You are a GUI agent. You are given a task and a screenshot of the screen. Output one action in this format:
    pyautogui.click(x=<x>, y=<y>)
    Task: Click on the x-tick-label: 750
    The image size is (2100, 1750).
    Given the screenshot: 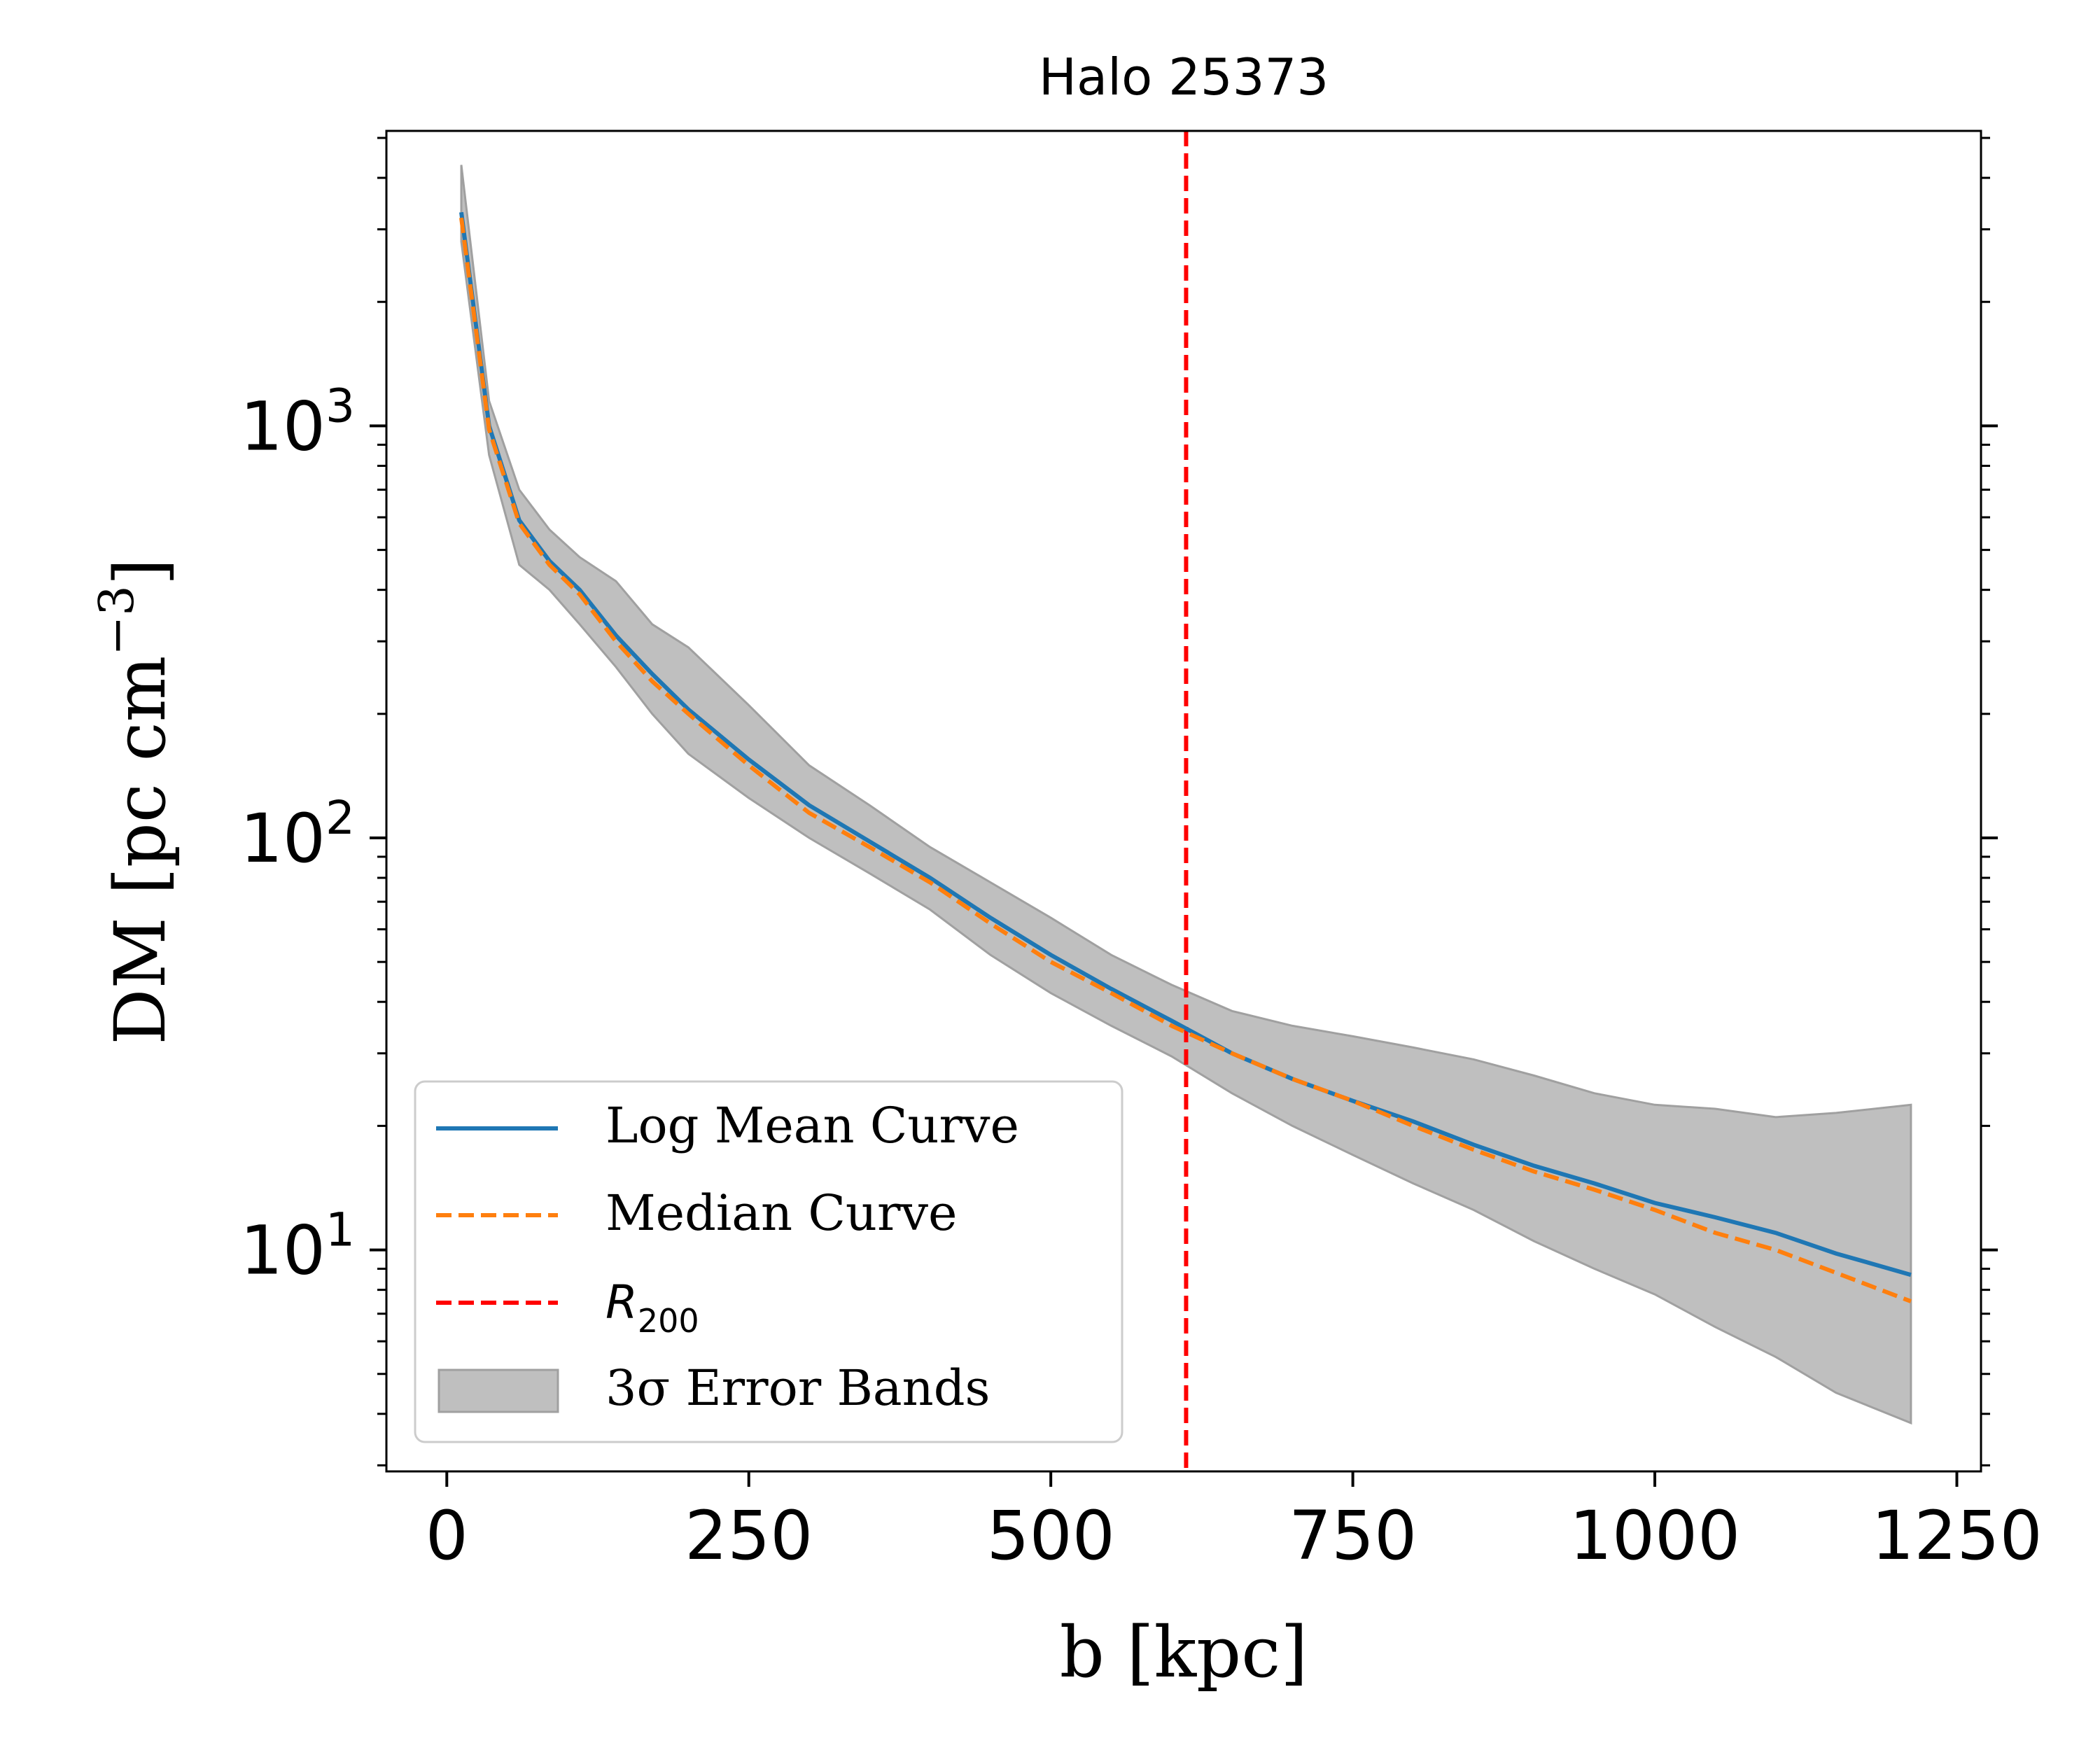 What is the action you would take?
    pyautogui.click(x=1353, y=1536)
    